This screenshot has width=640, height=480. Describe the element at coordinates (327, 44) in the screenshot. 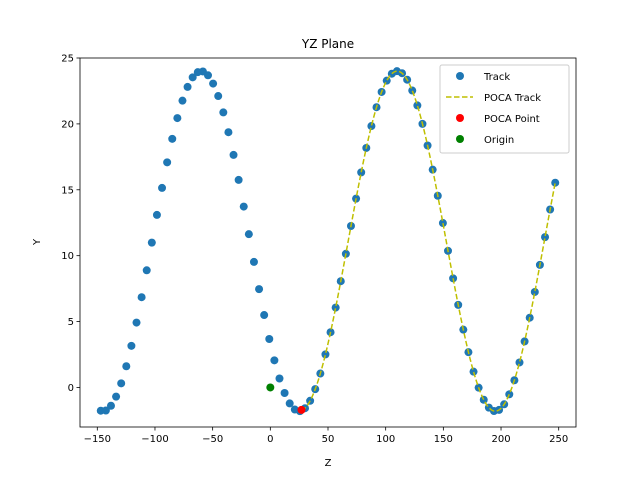

I see `chart-title: YZ Plane` at that location.